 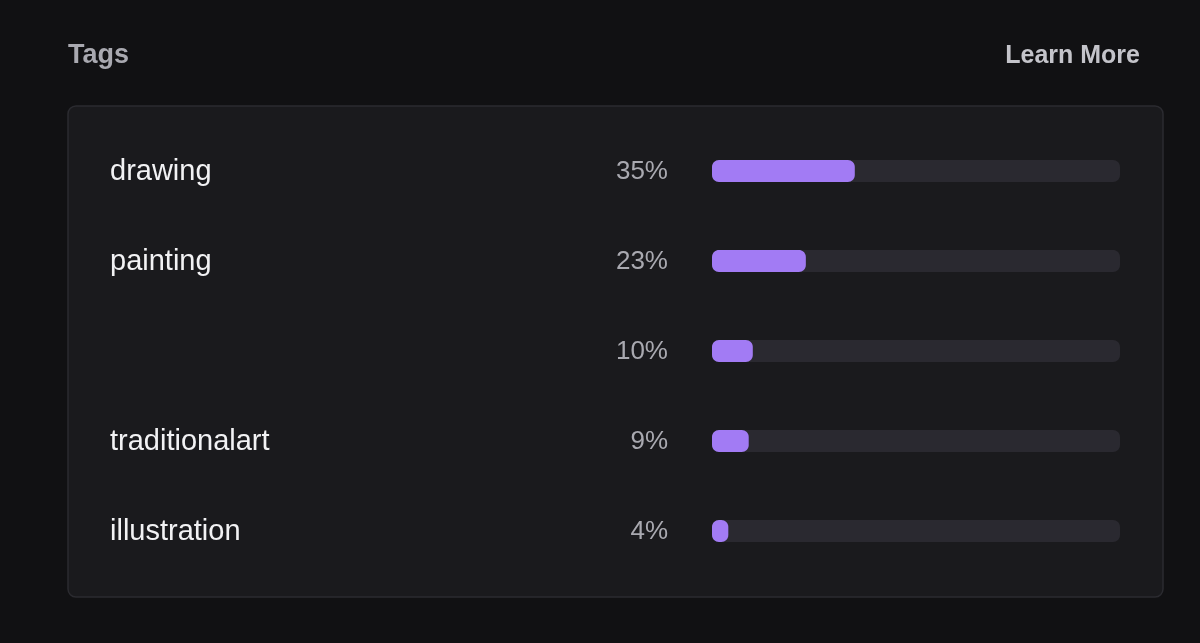 I want to click on text: Learn More, so click(x=1073, y=54).